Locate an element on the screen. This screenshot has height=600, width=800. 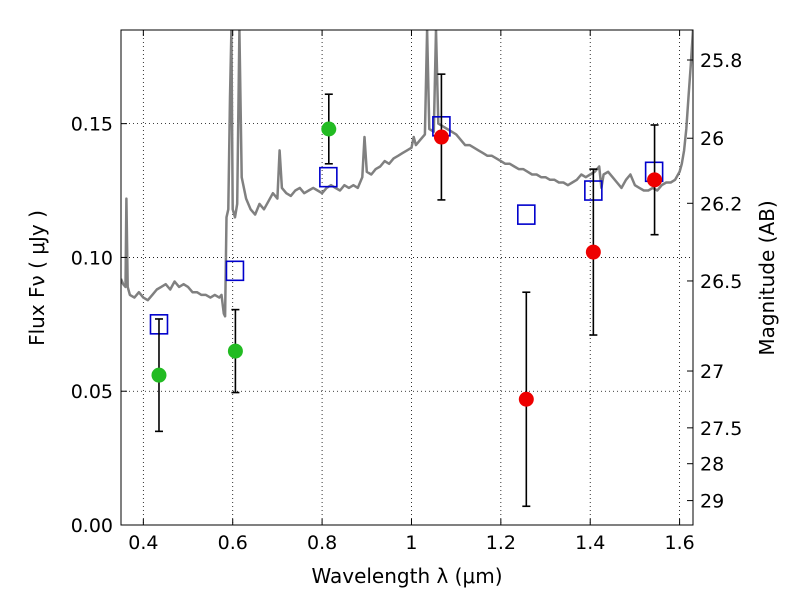
y-tick-label: 0.10 is located at coordinates (92, 258).